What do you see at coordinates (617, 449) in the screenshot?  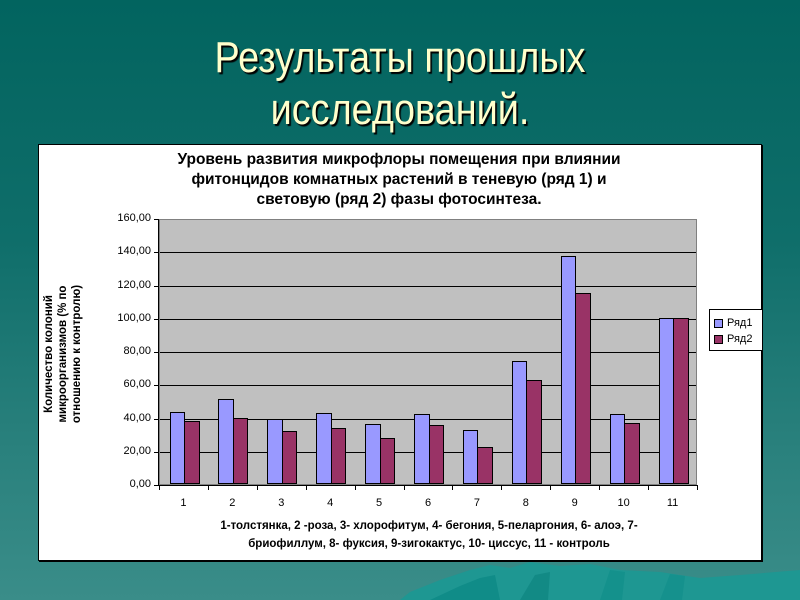 I see `bar-series1-cat10` at bounding box center [617, 449].